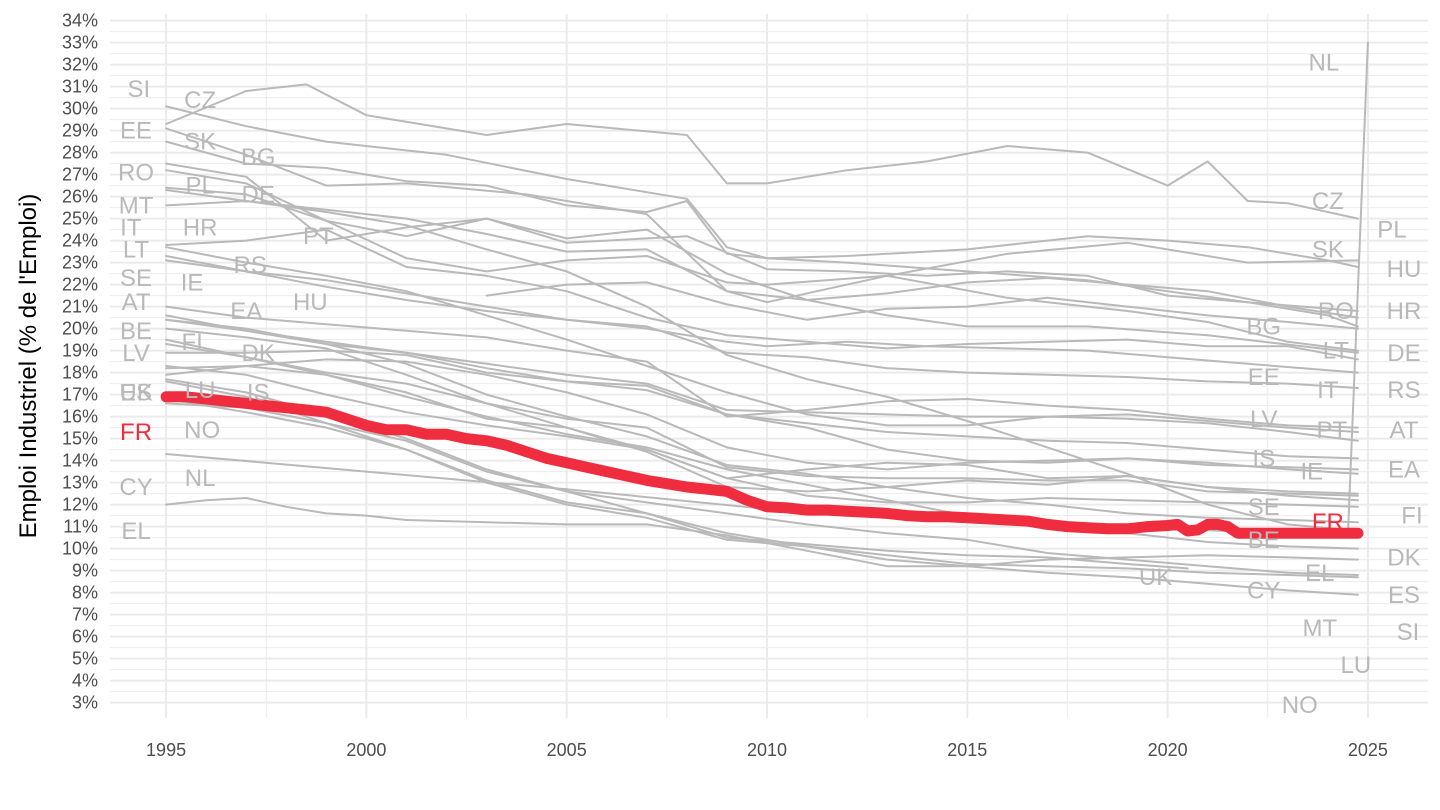 The height and width of the screenshot is (810, 1440). I want to click on end-label-dk: DK, so click(1403, 557).